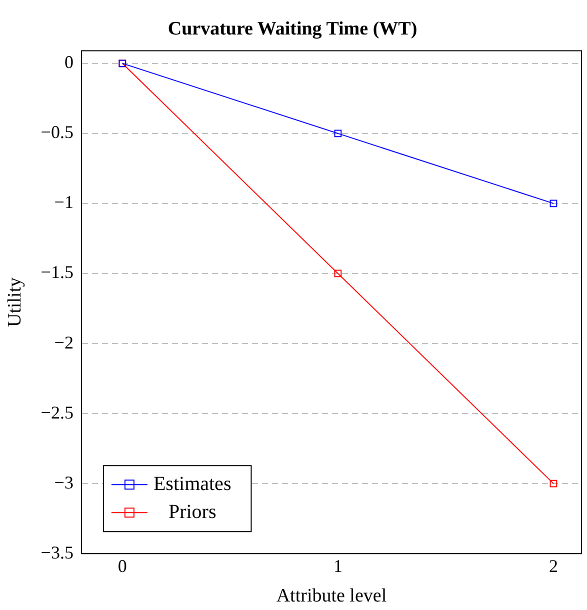 This screenshot has width=587, height=610. What do you see at coordinates (64, 482) in the screenshot?
I see `y-tick-label: −3` at bounding box center [64, 482].